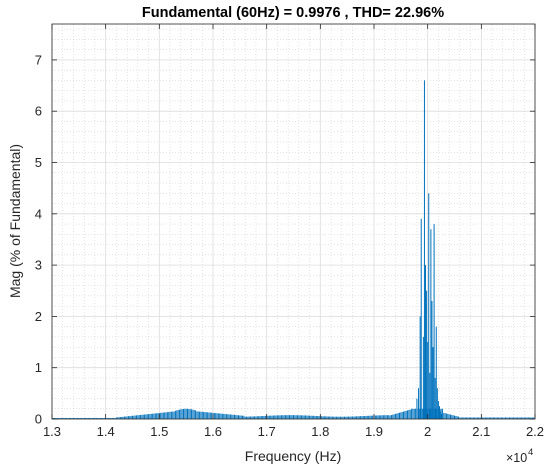  Describe the element at coordinates (374, 431) in the screenshot. I see `x-tick-label: 1.9` at that location.